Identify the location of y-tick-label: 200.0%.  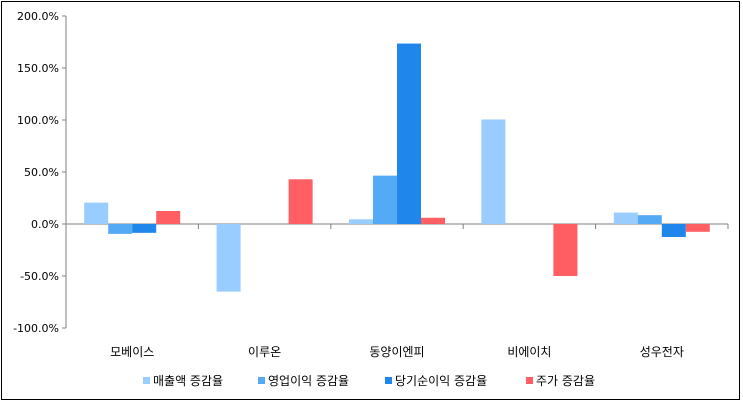
(38, 16).